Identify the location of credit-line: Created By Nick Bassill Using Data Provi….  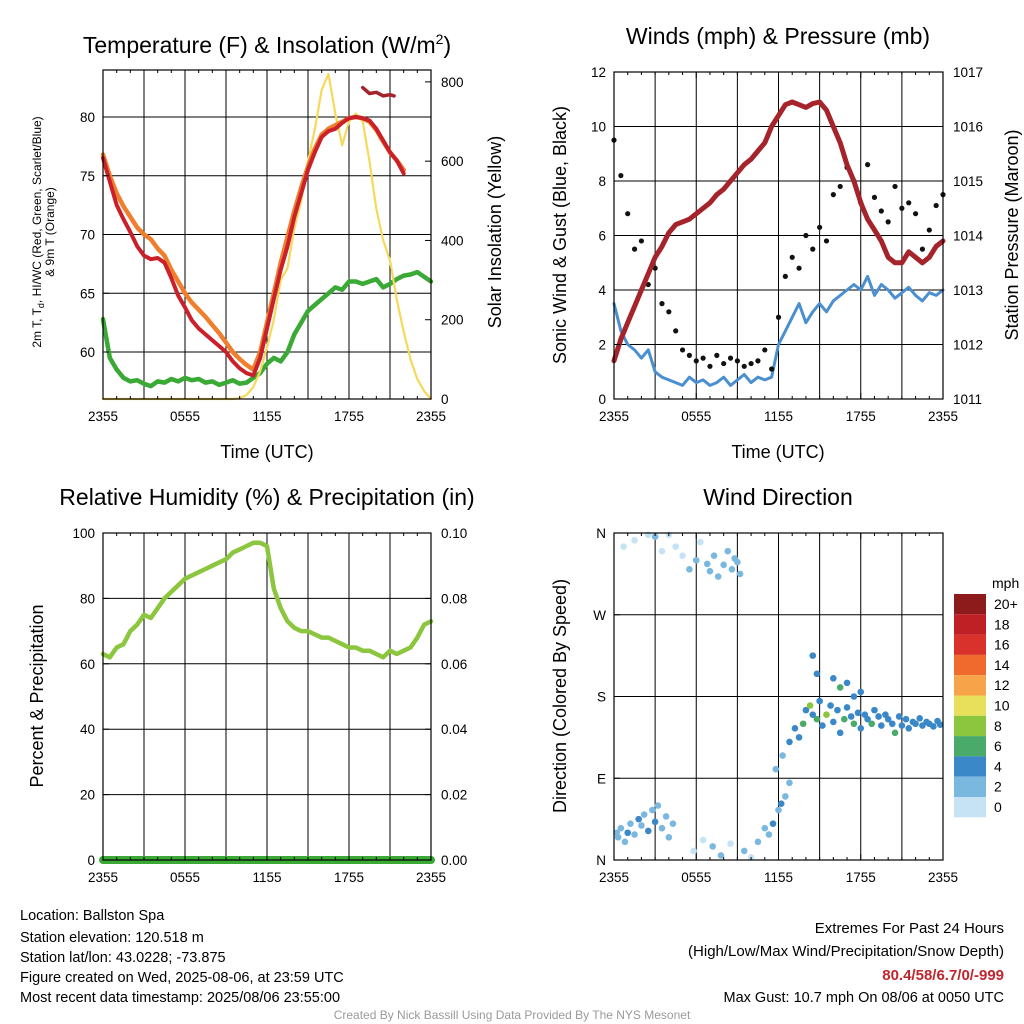
(512, 1015).